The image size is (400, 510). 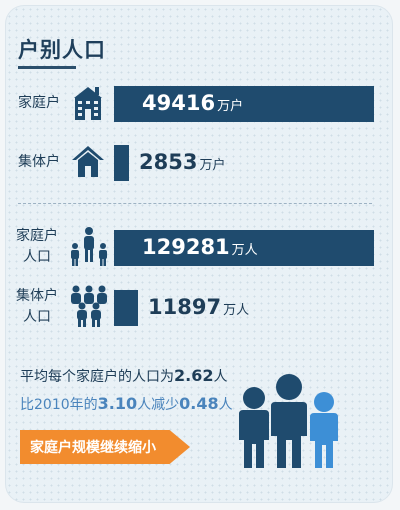 What do you see at coordinates (220, 377) in the screenshot?
I see `note1-suffix: 人` at bounding box center [220, 377].